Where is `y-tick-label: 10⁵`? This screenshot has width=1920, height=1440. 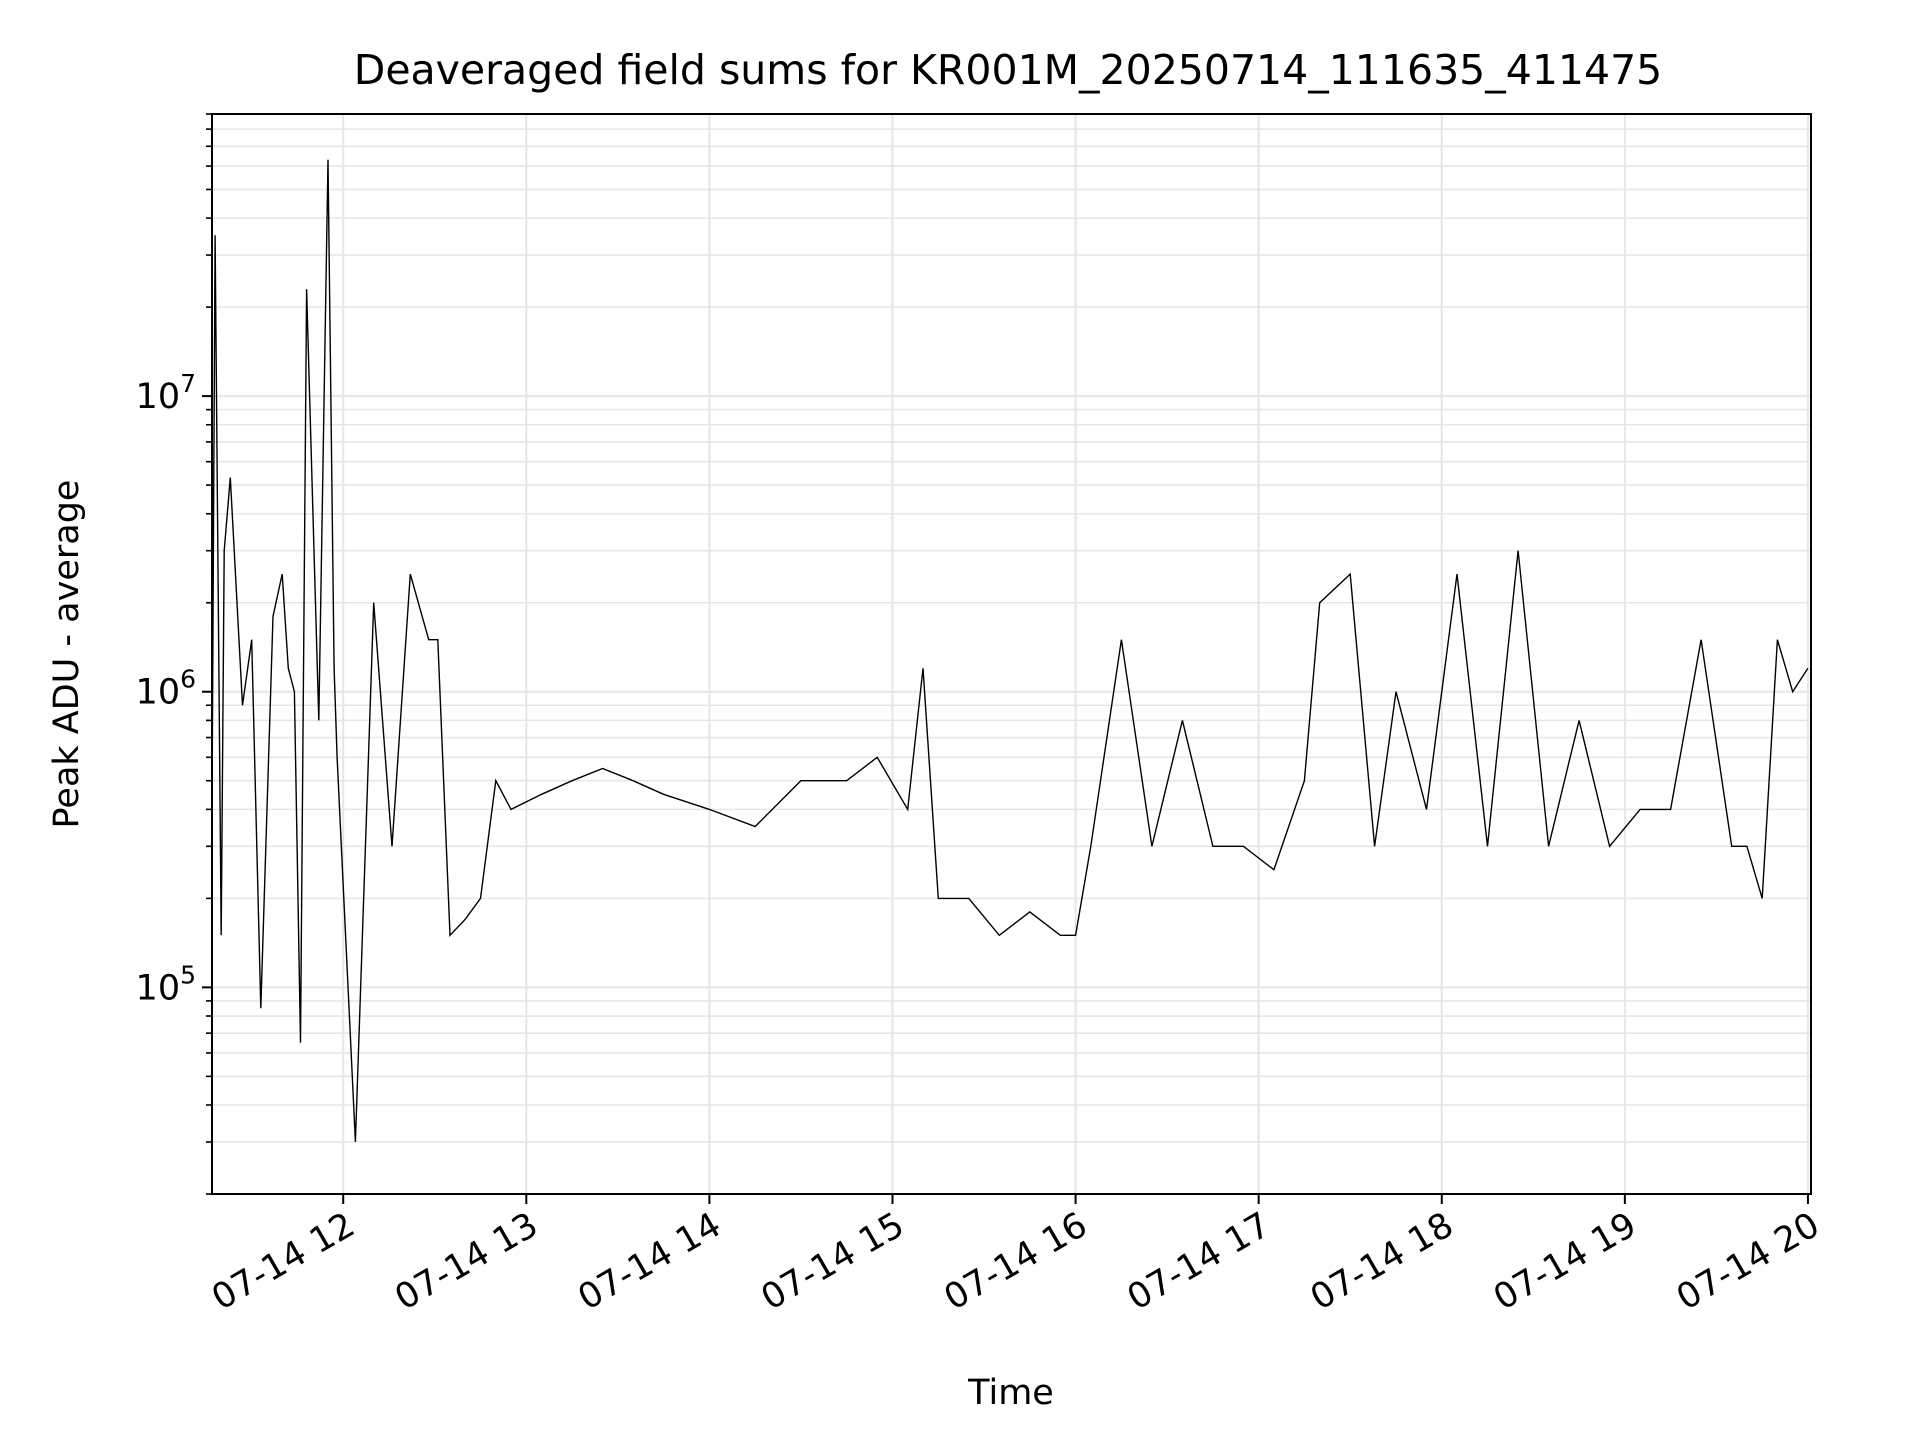 y-tick-label: 10⁵ is located at coordinates (166, 984).